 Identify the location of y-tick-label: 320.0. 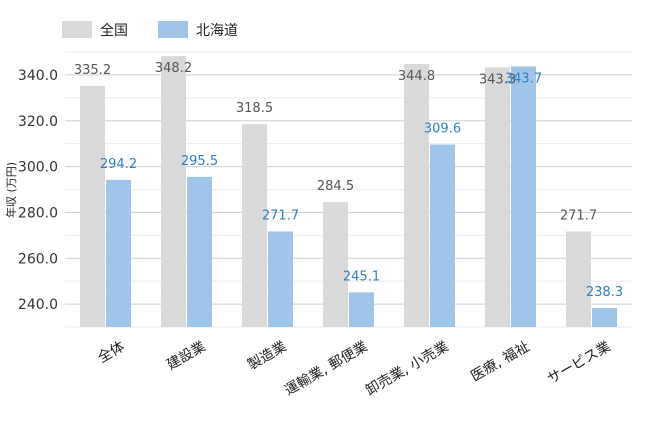
(38, 122).